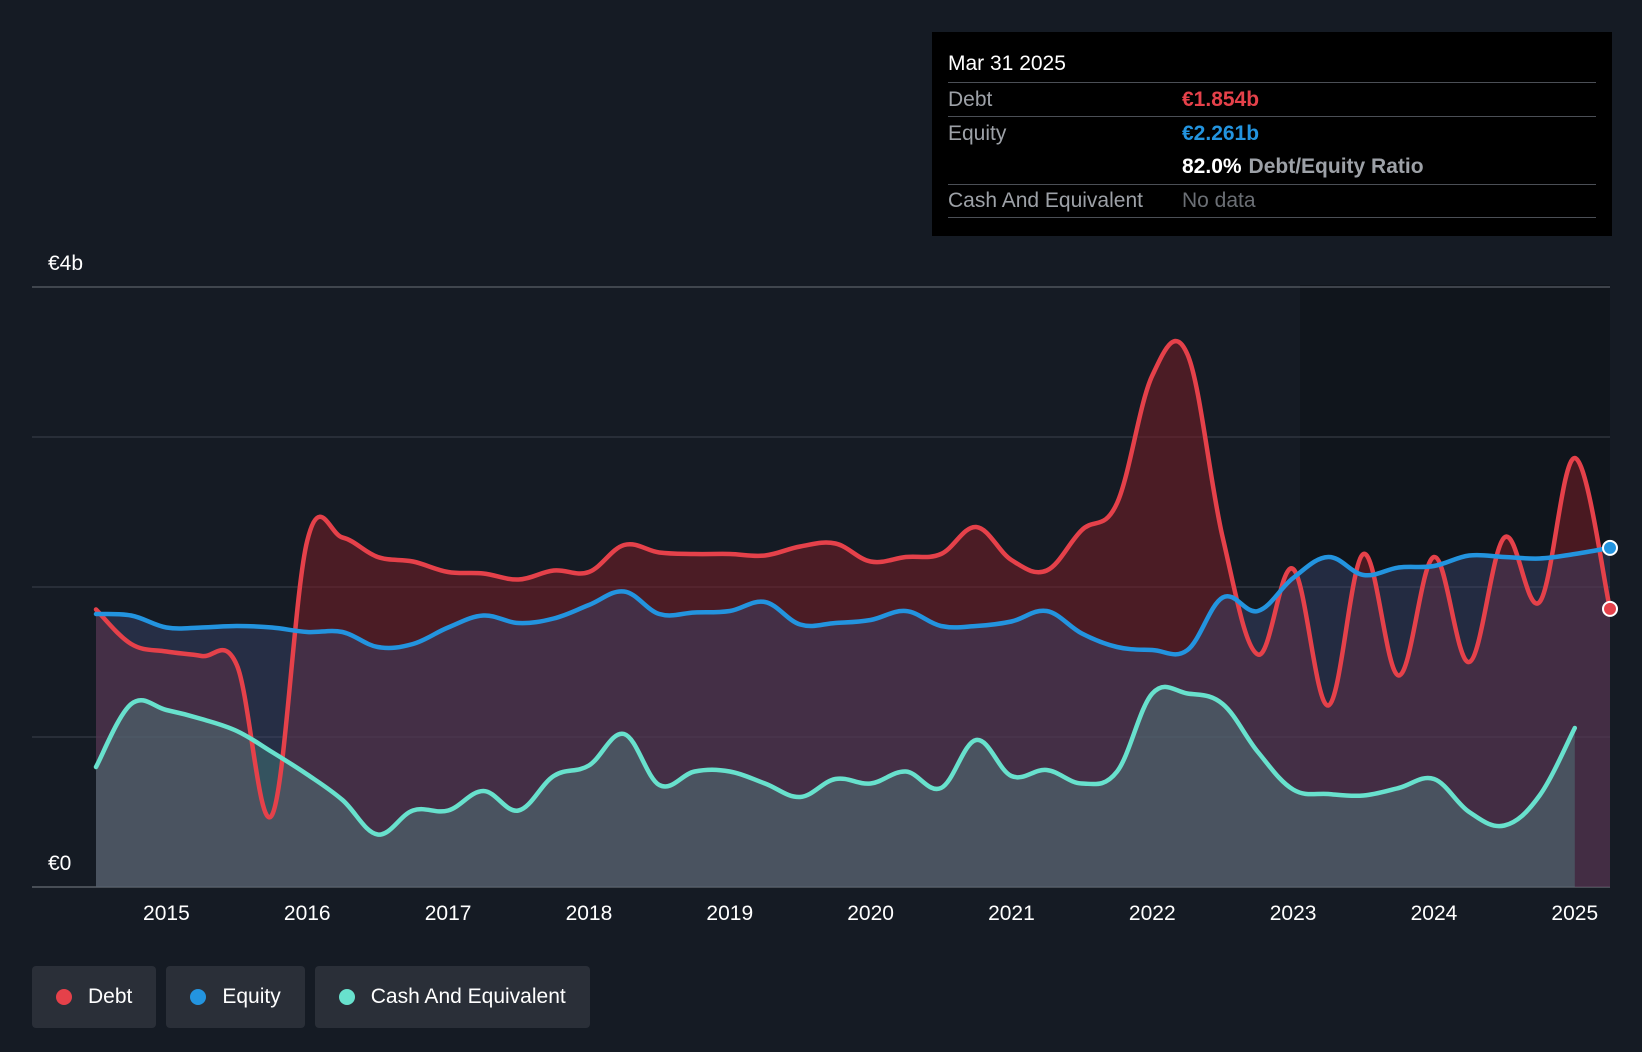 The width and height of the screenshot is (1642, 1052). Describe the element at coordinates (346, 997) in the screenshot. I see `legend-dot-cash` at that location.